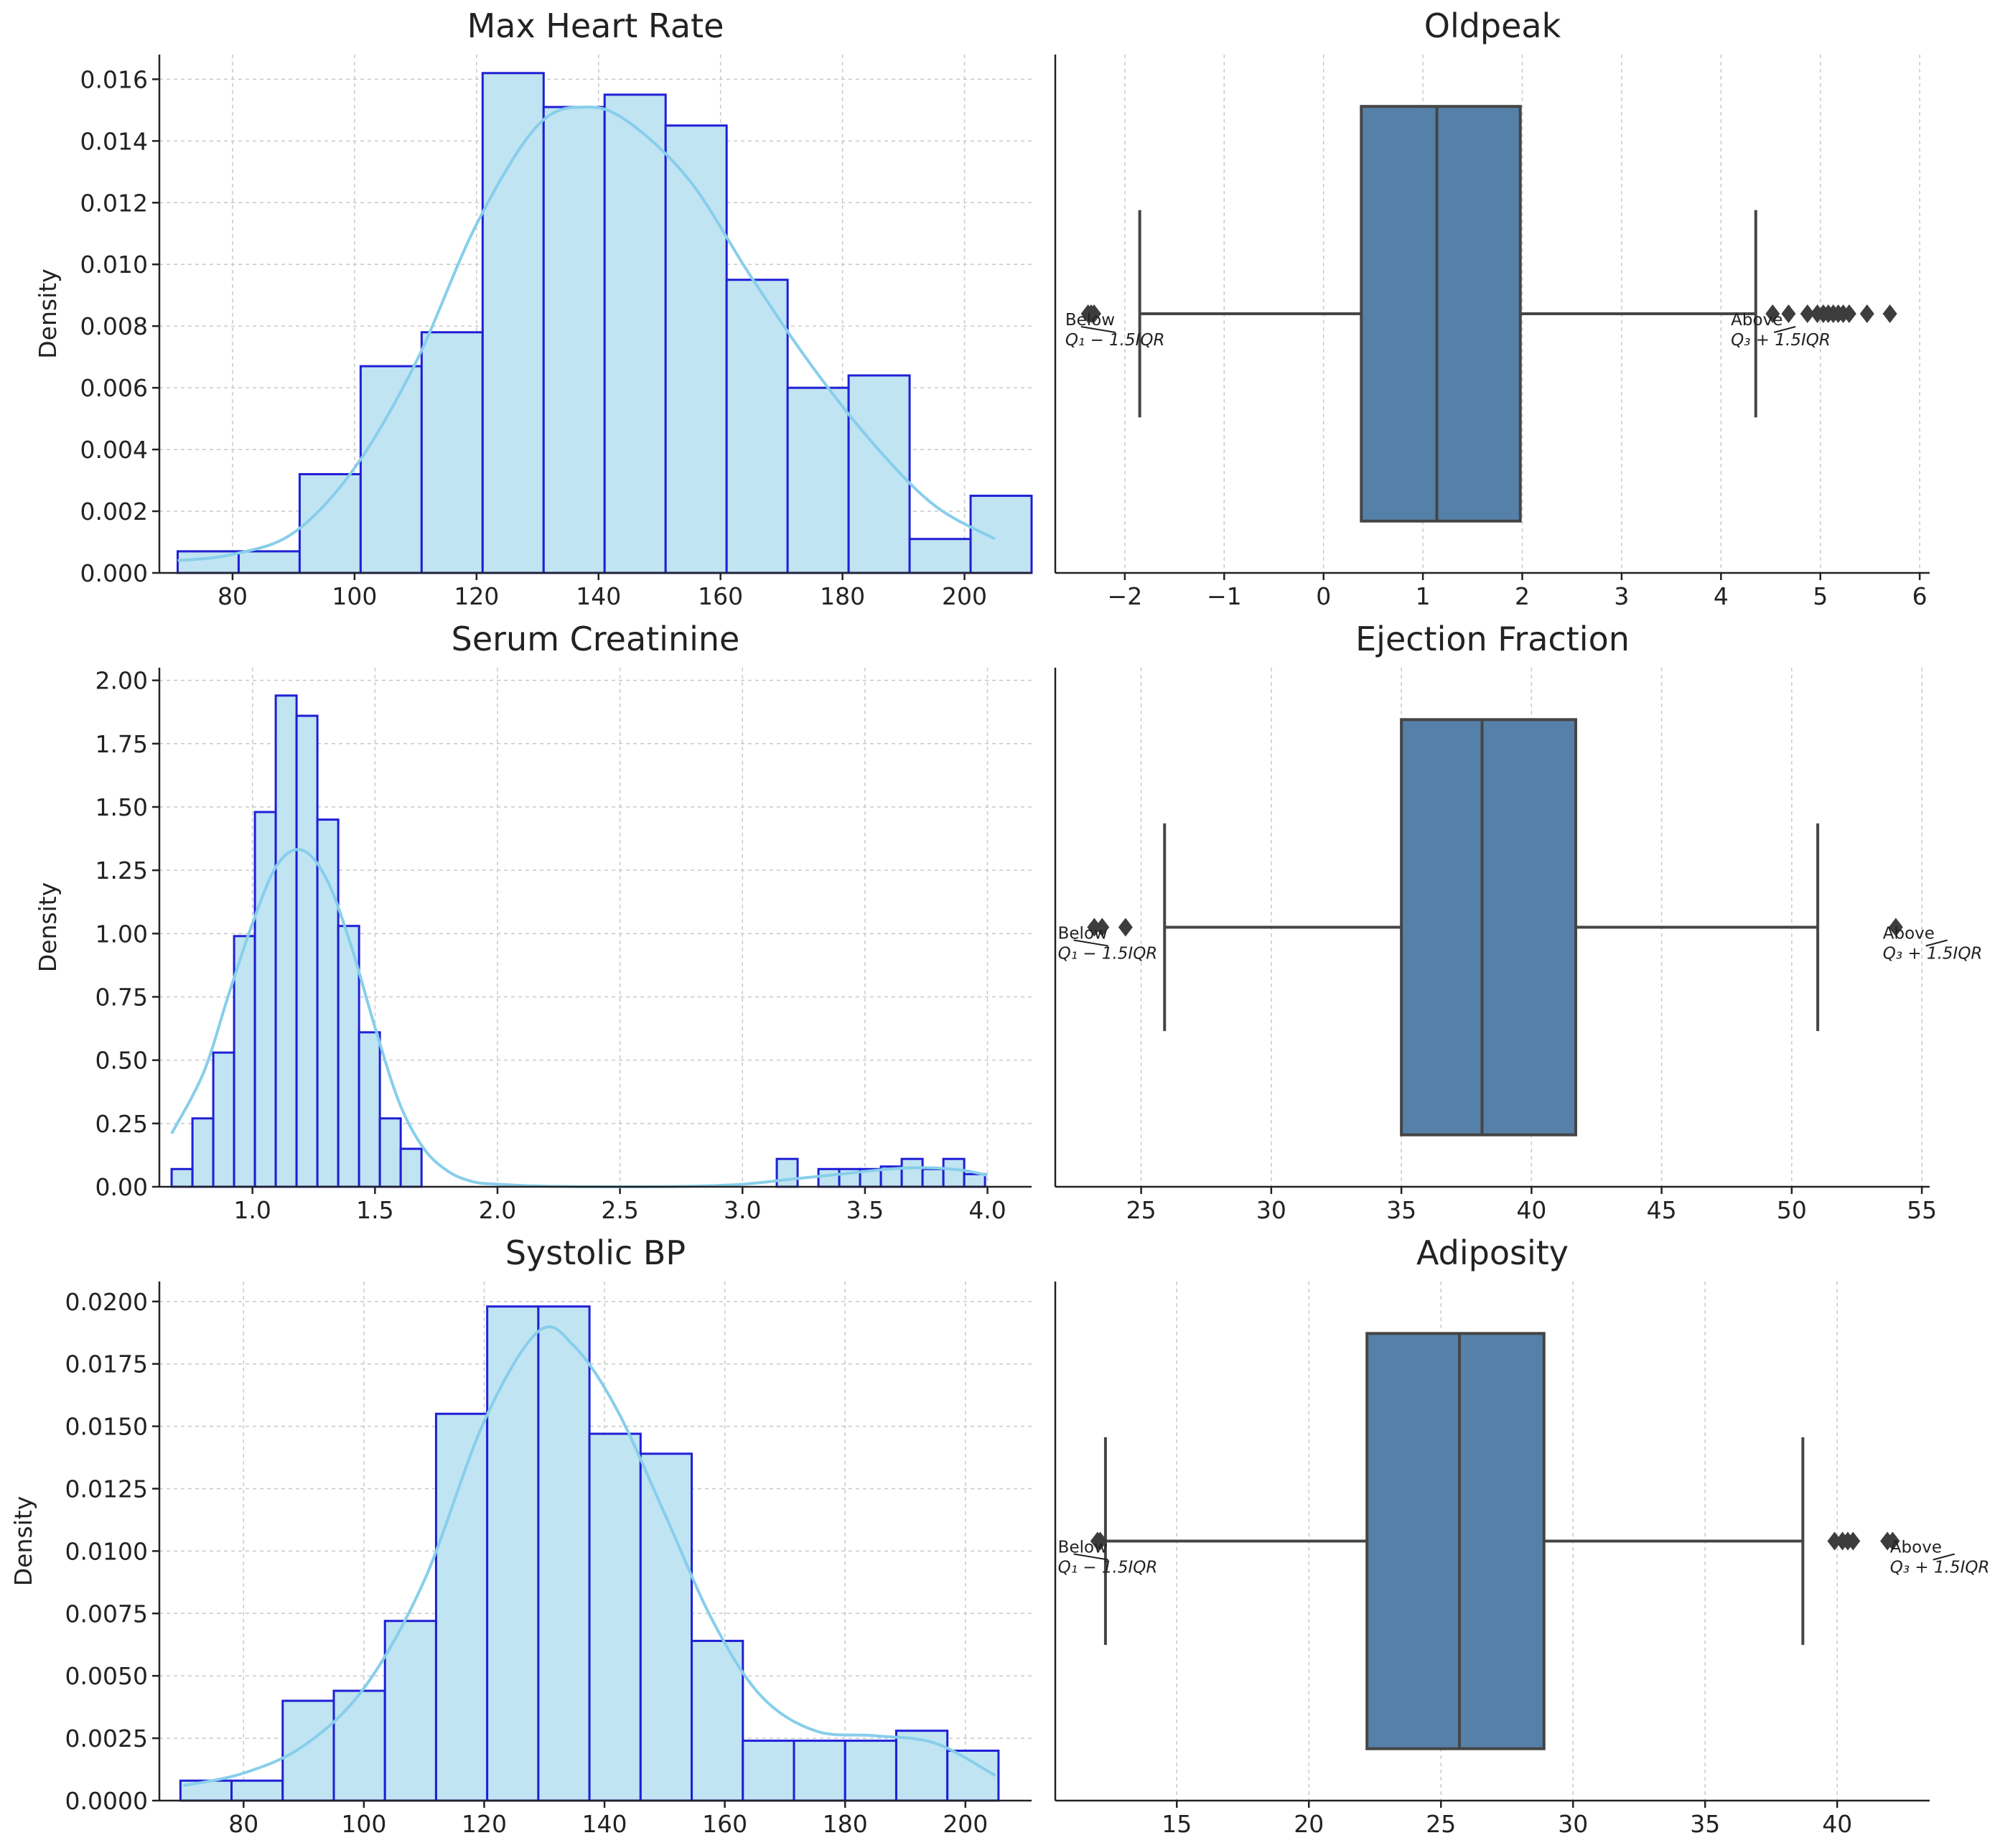  Describe the element at coordinates (1224, 596) in the screenshot. I see `x-tick-label: −1` at that location.